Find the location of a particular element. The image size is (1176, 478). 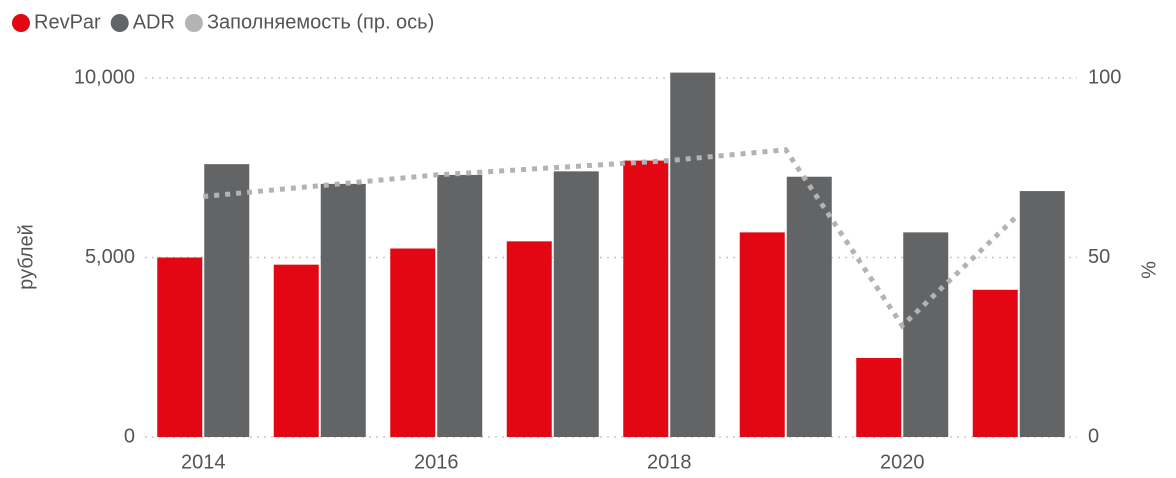

y-tick-label: 10,000 is located at coordinates (104, 77).